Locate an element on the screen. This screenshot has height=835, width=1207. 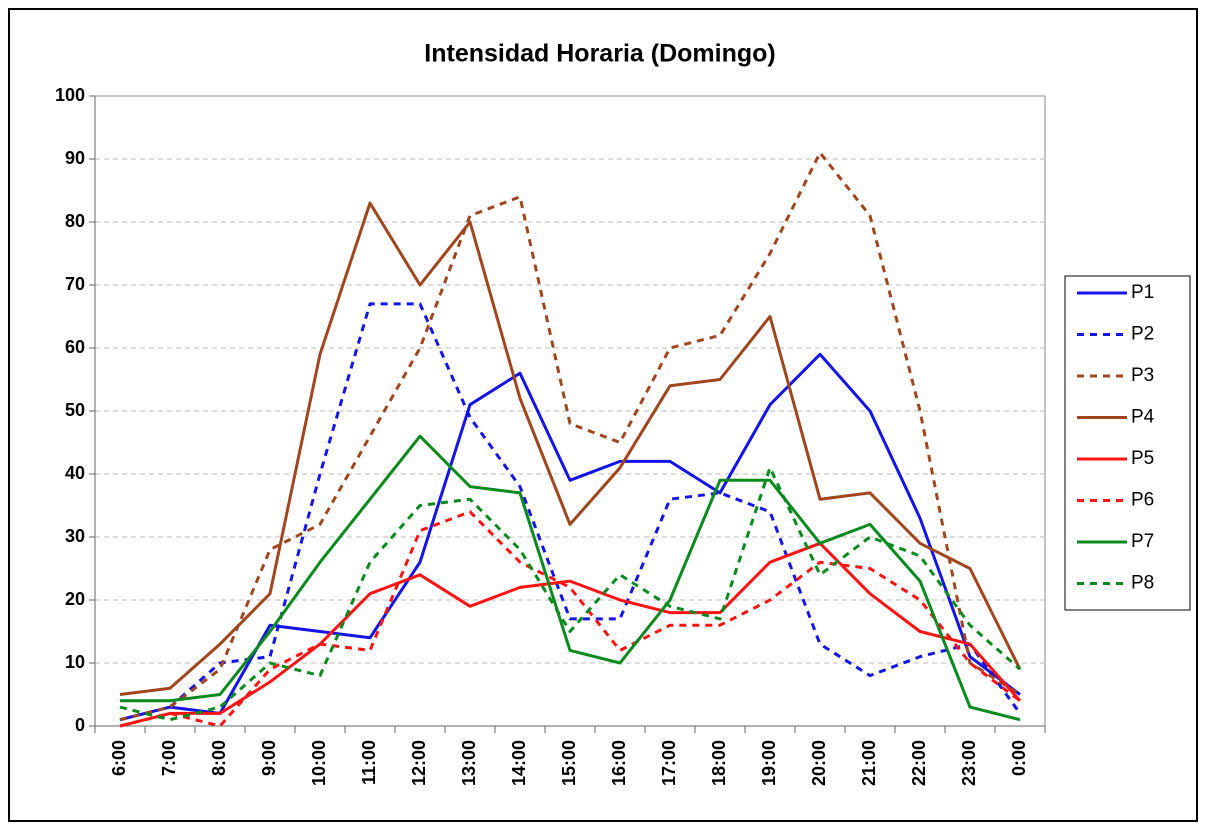
legend-box is located at coordinates (1127, 443).